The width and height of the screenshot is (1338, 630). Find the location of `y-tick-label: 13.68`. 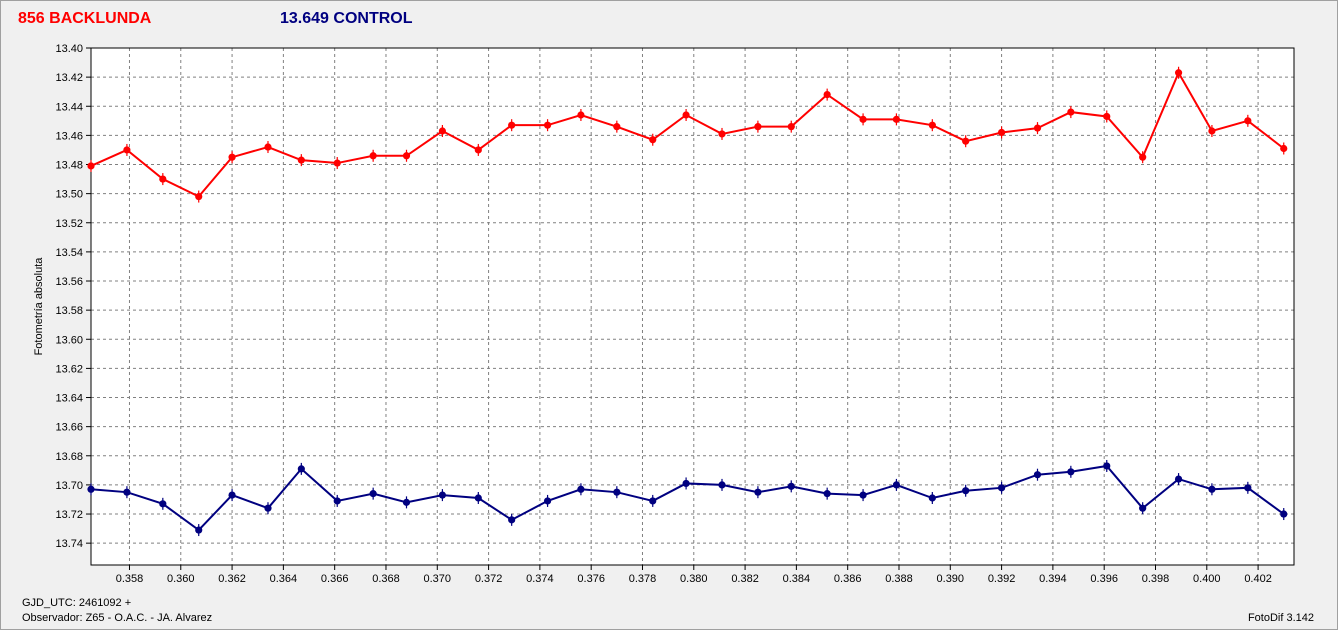

y-tick-label: 13.68 is located at coordinates (69, 457).